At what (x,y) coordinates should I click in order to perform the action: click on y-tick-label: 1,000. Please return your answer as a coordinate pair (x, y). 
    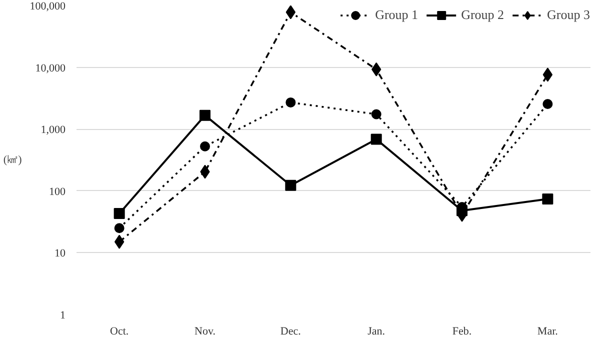
    Looking at the image, I should click on (53, 130).